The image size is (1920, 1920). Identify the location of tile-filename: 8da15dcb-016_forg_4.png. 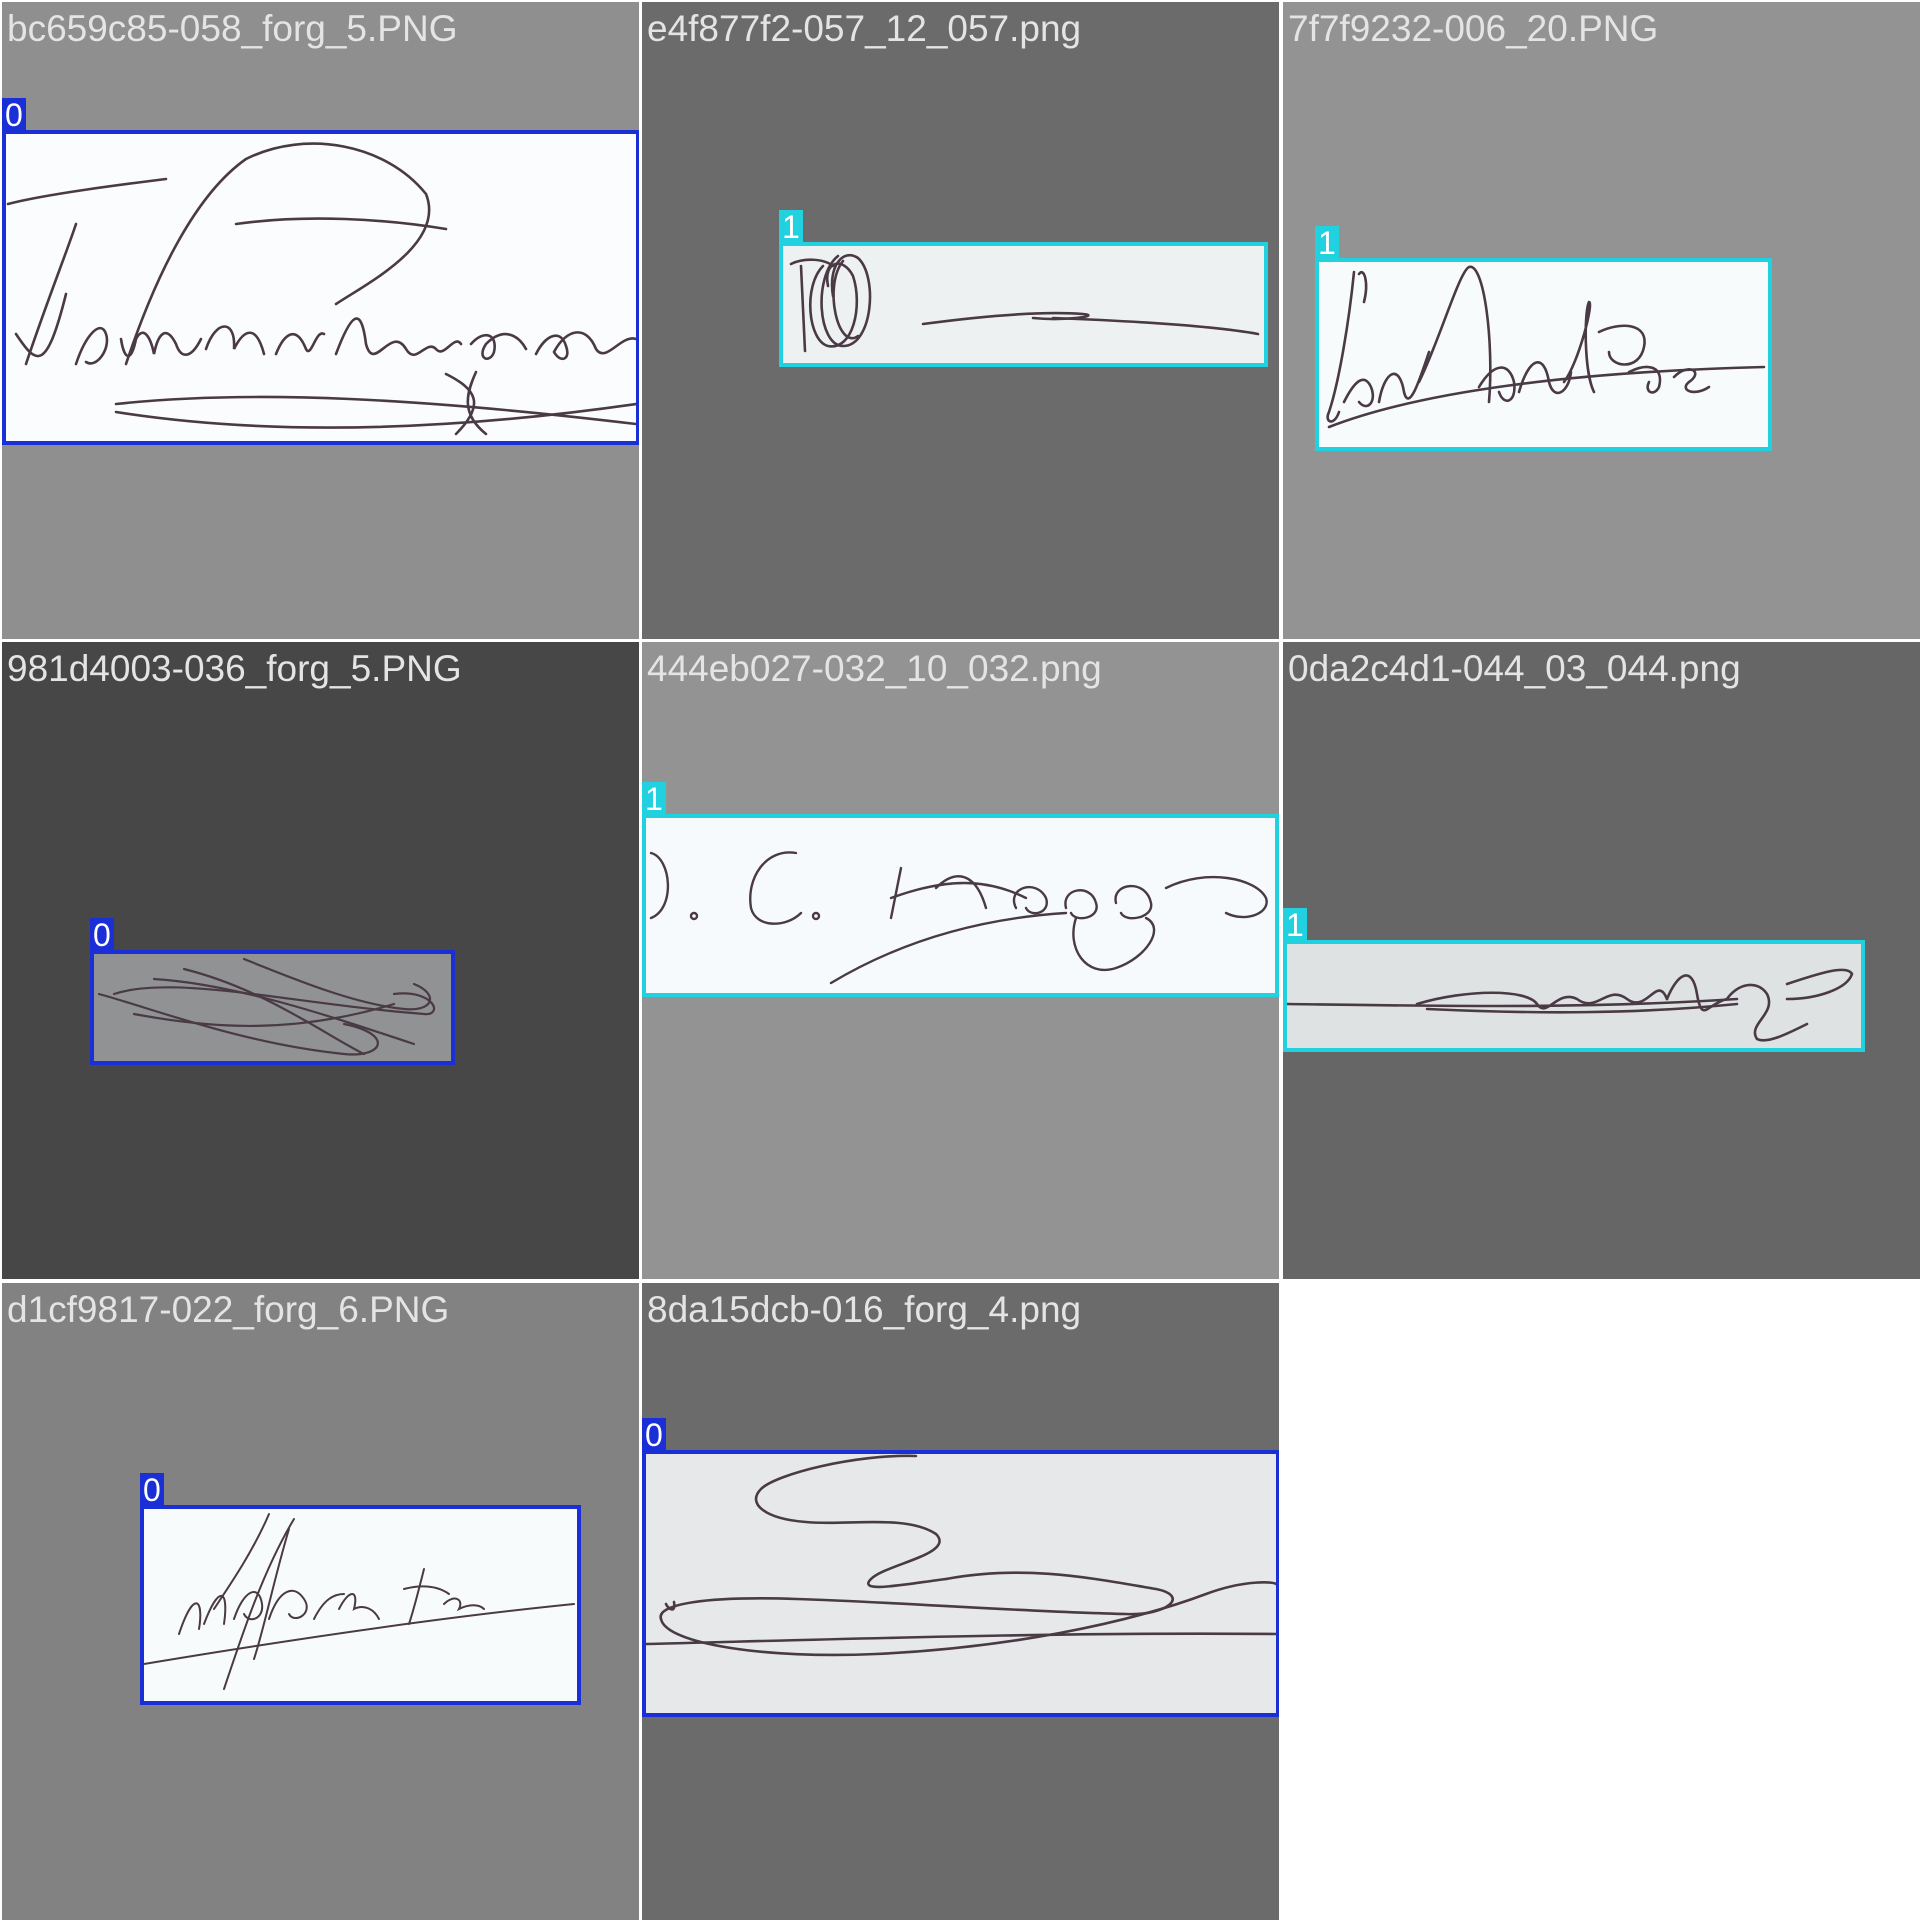
(864, 1309).